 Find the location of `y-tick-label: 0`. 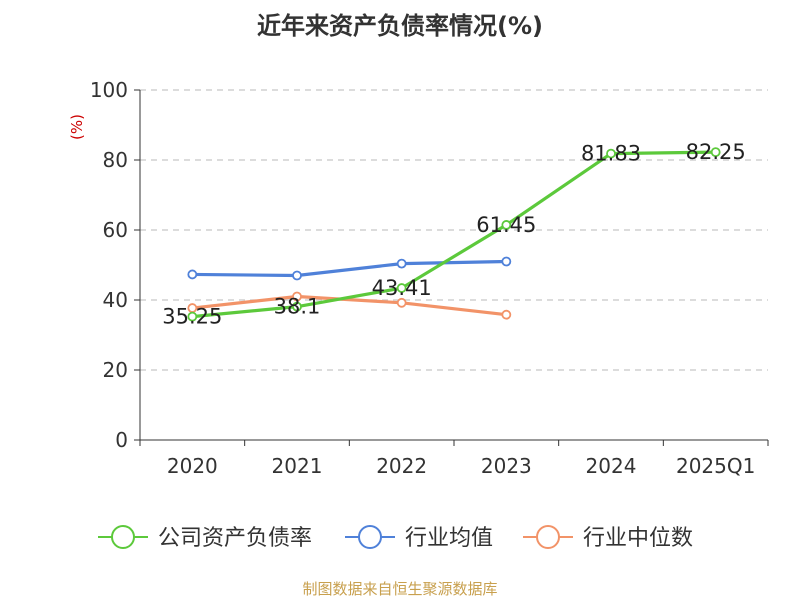

y-tick-label: 0 is located at coordinates (121, 440).